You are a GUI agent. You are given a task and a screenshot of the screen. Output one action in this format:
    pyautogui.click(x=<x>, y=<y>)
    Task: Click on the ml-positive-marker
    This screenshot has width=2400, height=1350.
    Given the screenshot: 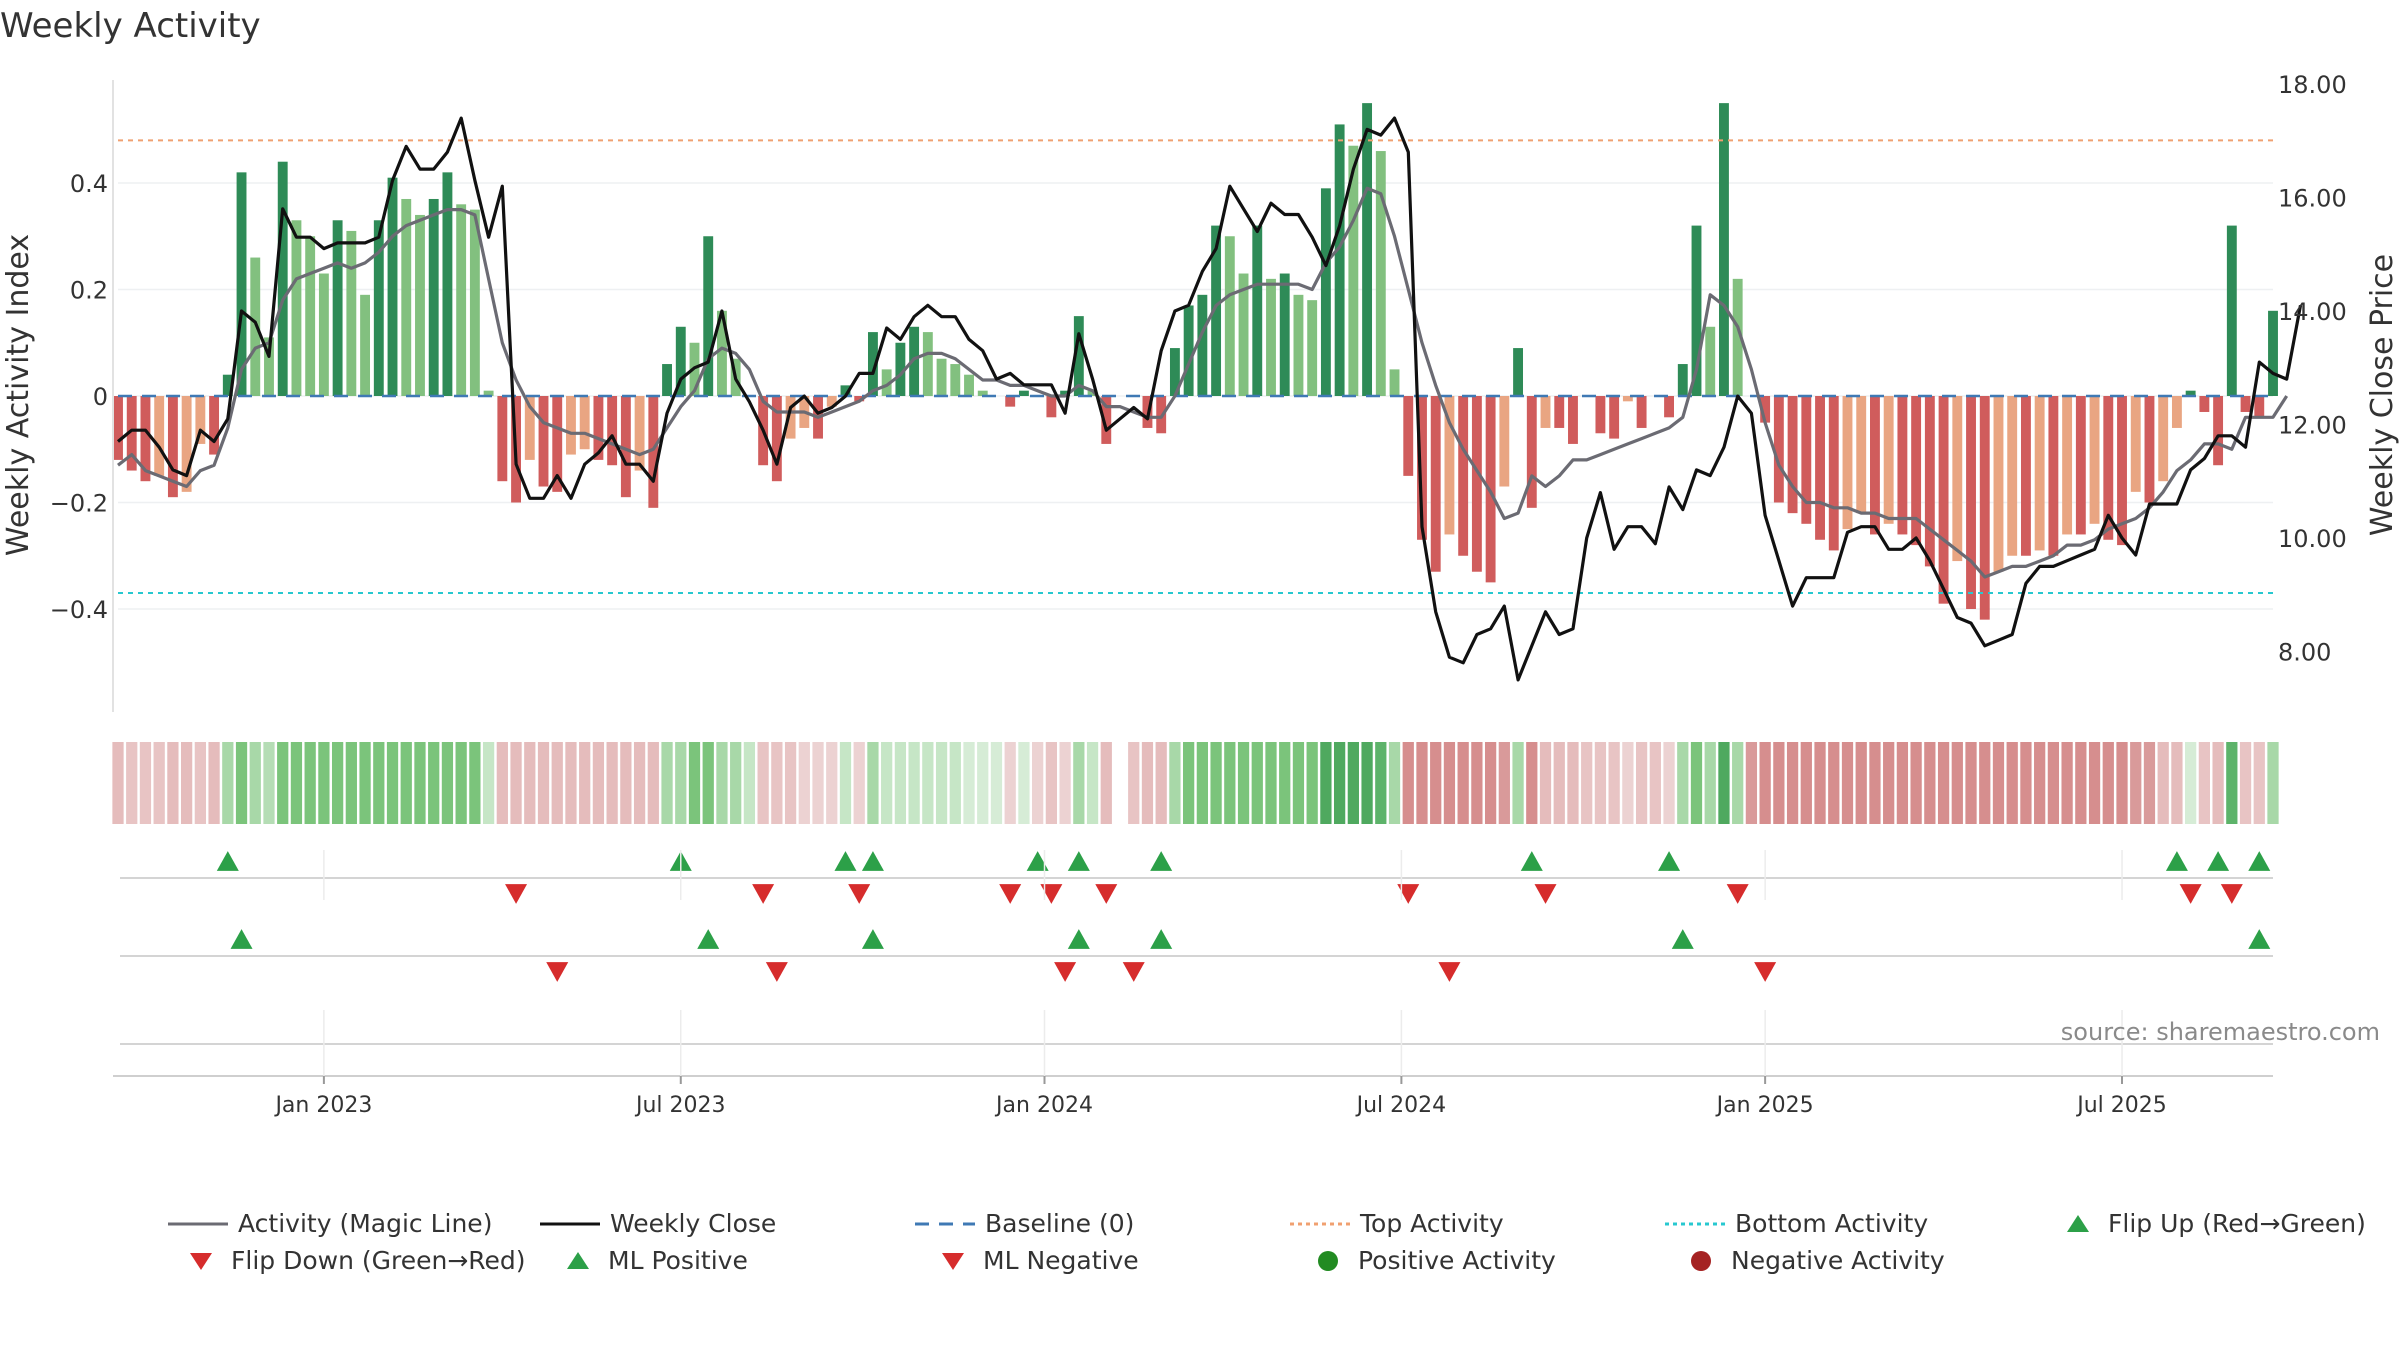 What is the action you would take?
    pyautogui.click(x=1078, y=939)
    